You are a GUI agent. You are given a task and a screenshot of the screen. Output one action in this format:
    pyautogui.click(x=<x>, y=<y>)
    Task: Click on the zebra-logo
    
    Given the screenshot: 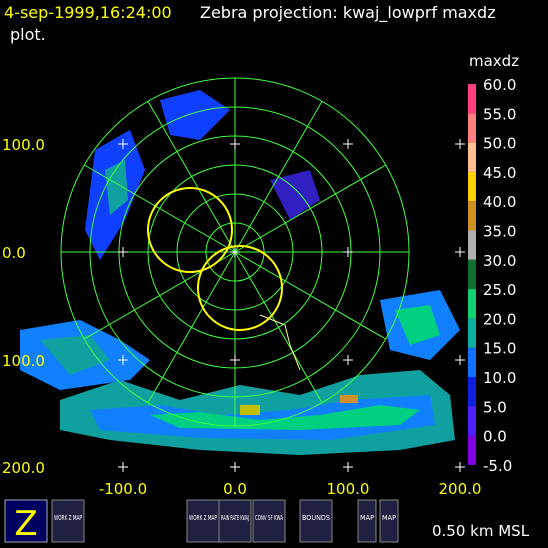 What is the action you would take?
    pyautogui.click(x=26, y=521)
    